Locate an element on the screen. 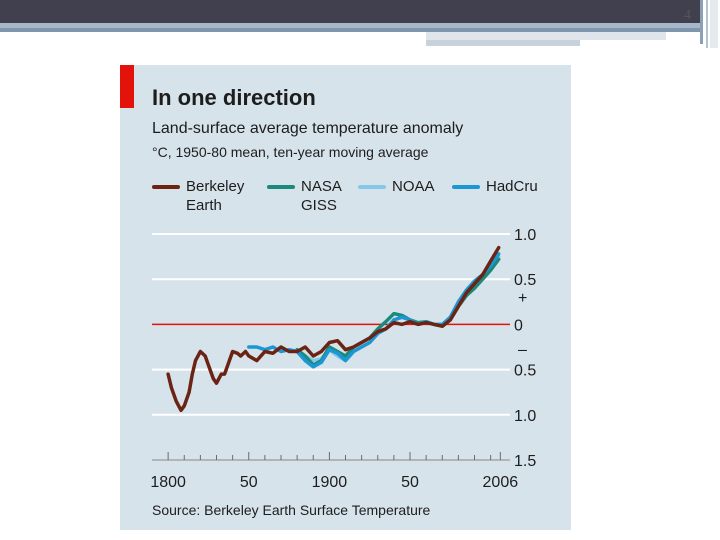  series-line-nasa-giss is located at coordinates (398, 312).